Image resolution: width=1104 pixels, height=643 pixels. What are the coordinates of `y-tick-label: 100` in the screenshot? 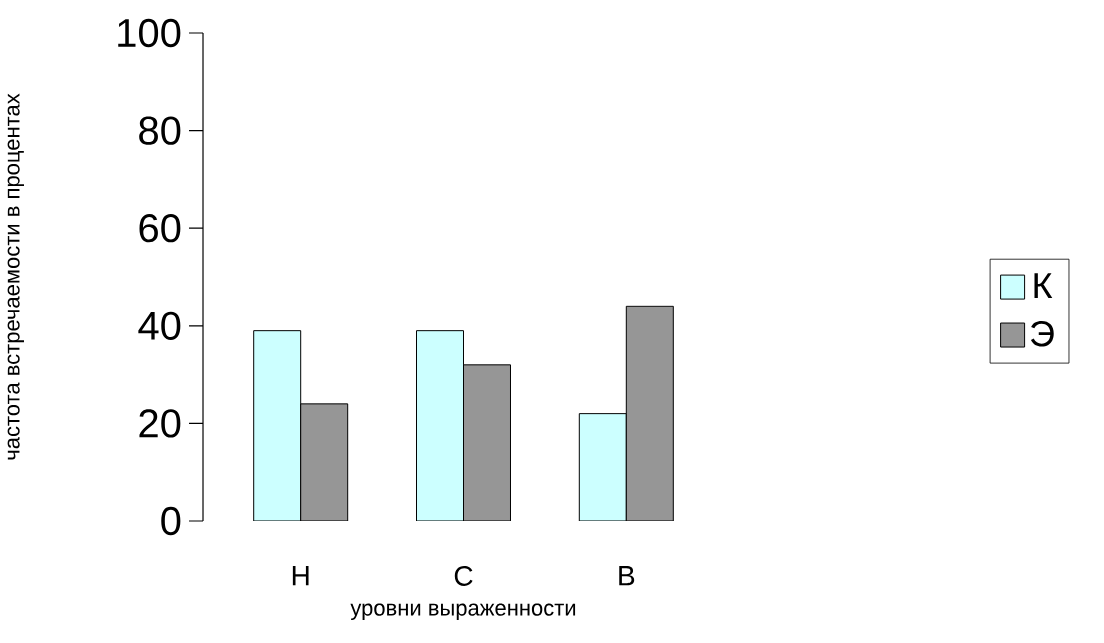 It's located at (149, 33).